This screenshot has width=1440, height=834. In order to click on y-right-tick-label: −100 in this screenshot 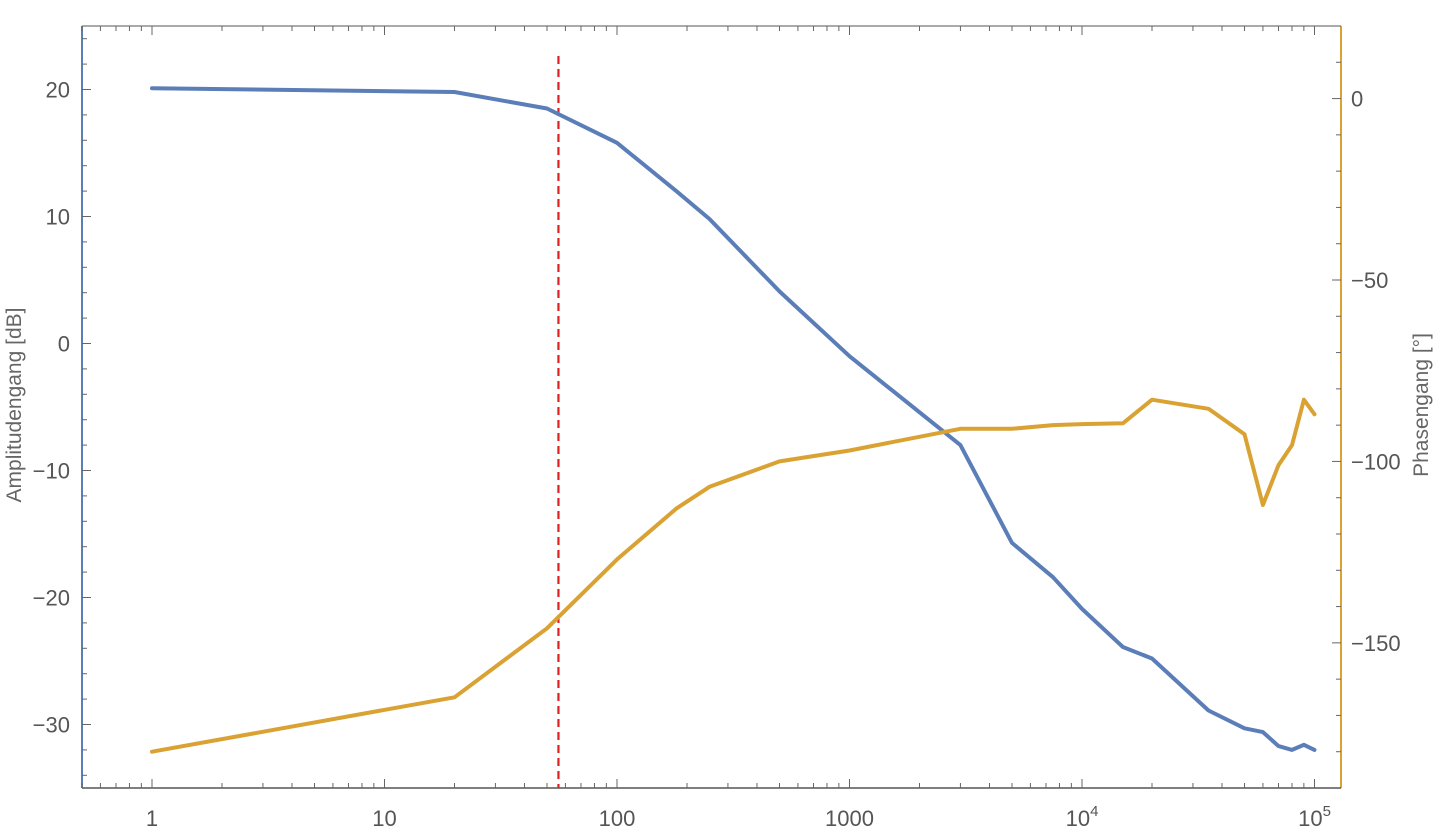, I will do `click(1376, 461)`.